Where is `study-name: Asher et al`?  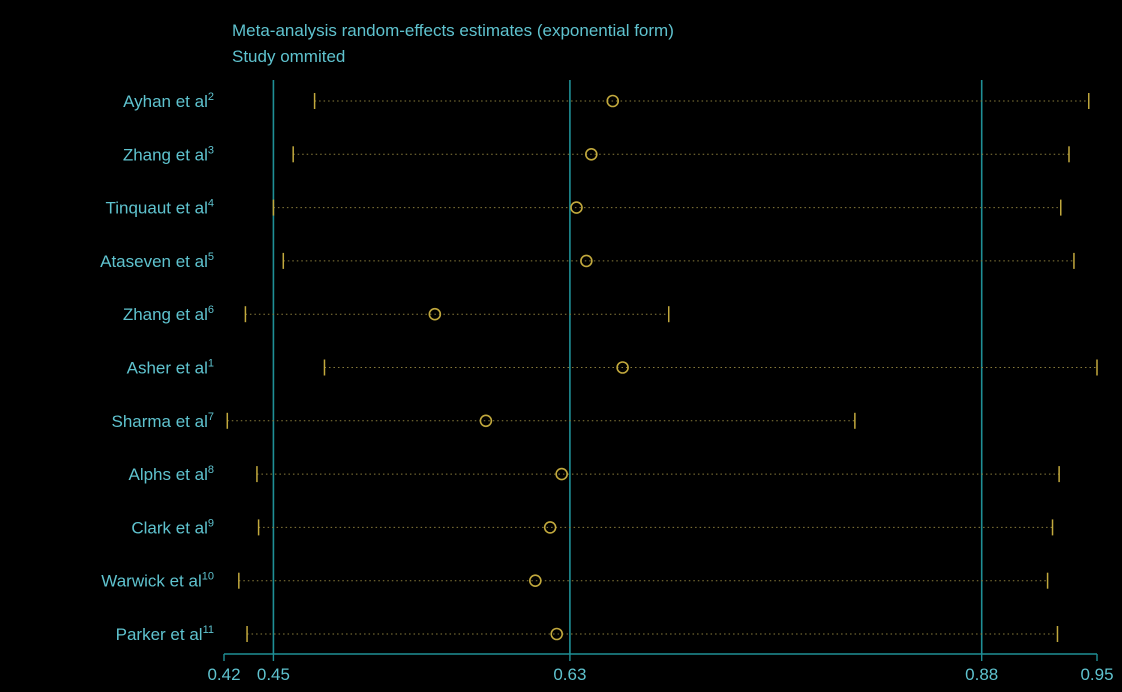
study-name: Asher et al is located at coordinates (167, 368).